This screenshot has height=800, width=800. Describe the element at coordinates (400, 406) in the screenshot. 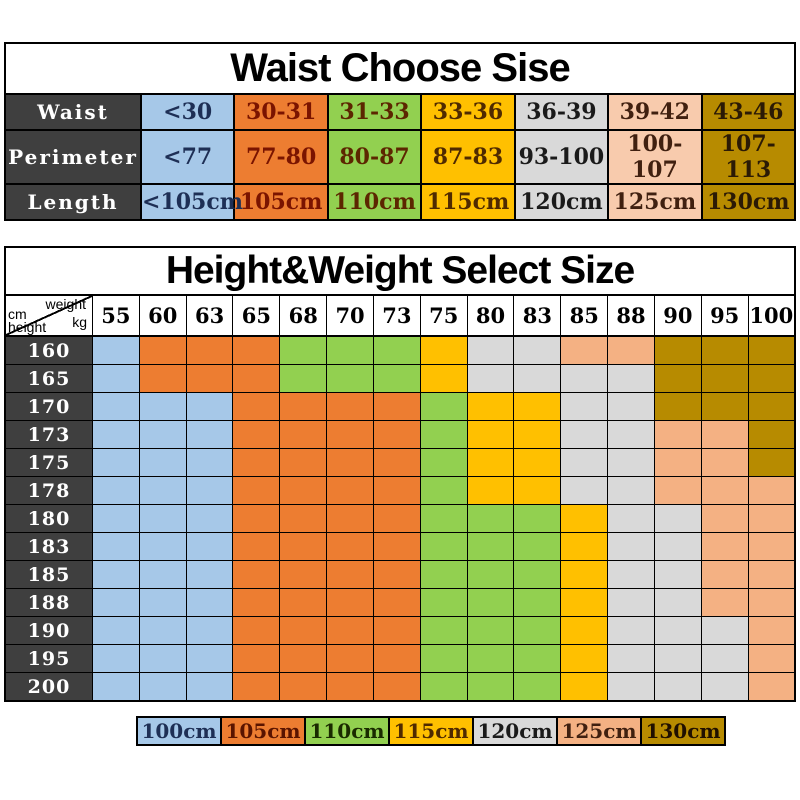

I see `size-table-row: 170` at that location.